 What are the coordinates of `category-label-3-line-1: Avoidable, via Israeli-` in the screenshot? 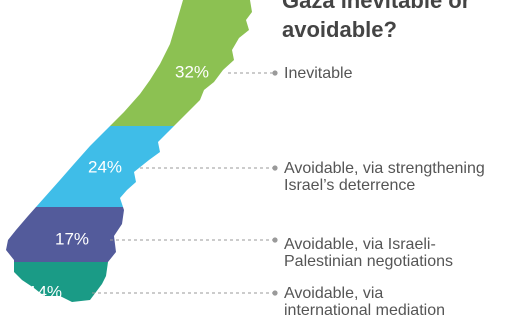 It's located at (360, 244).